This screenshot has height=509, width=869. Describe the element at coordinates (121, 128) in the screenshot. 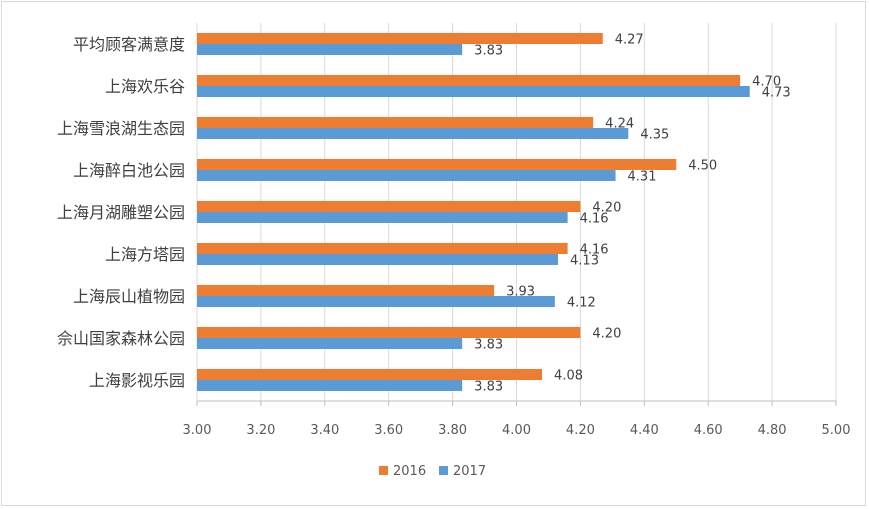

I see `category-label: 上海雪浪湖生态园` at that location.